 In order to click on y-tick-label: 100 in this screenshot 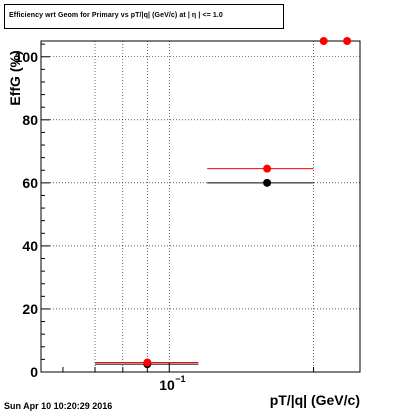, I will do `click(27, 57)`.